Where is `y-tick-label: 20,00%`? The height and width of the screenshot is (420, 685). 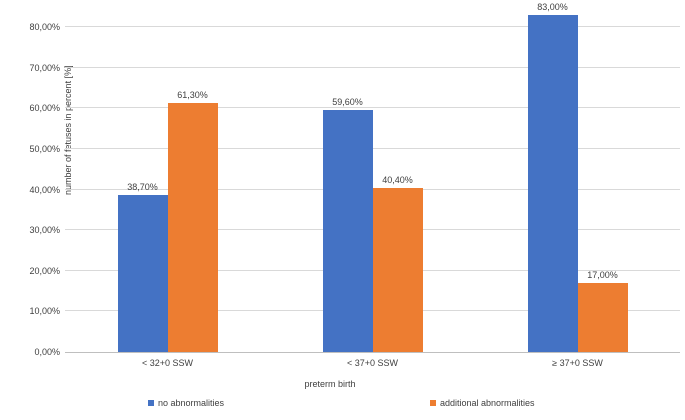
y-tick-label: 20,00% is located at coordinates (44, 270).